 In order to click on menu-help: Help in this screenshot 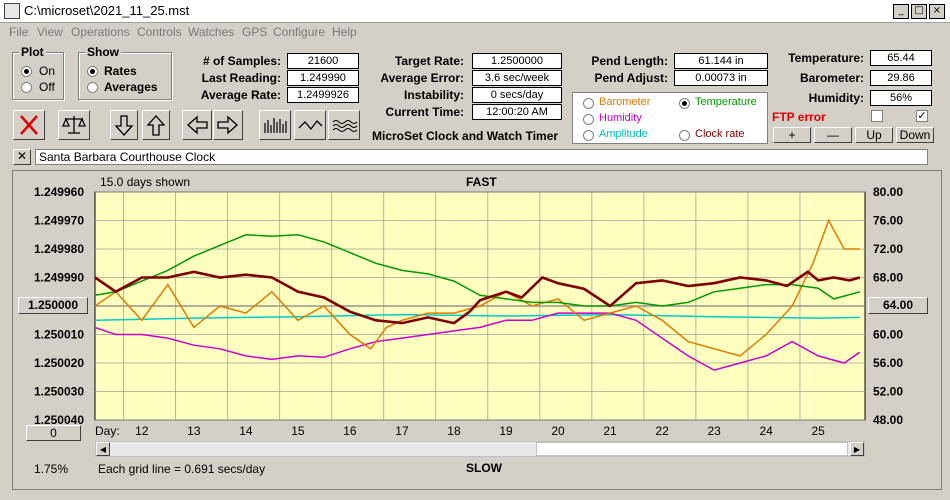, I will do `click(344, 32)`.